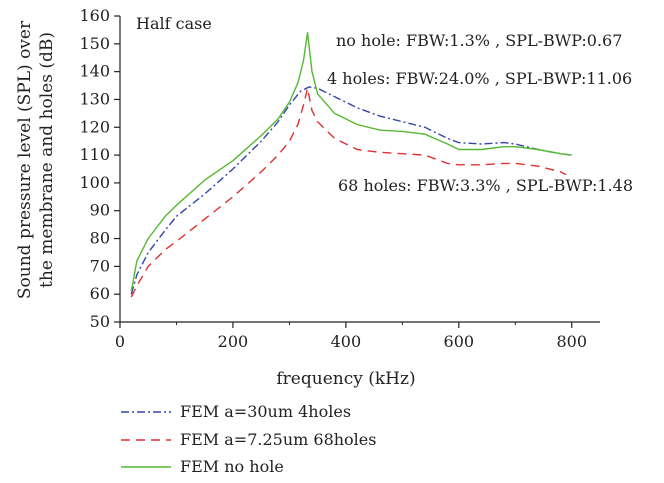 The width and height of the screenshot is (664, 483). Describe the element at coordinates (479, 78) in the screenshot. I see `annotation-4-holes: 4 holes: FBW:24.0% , SPL-BWP:11.06` at that location.